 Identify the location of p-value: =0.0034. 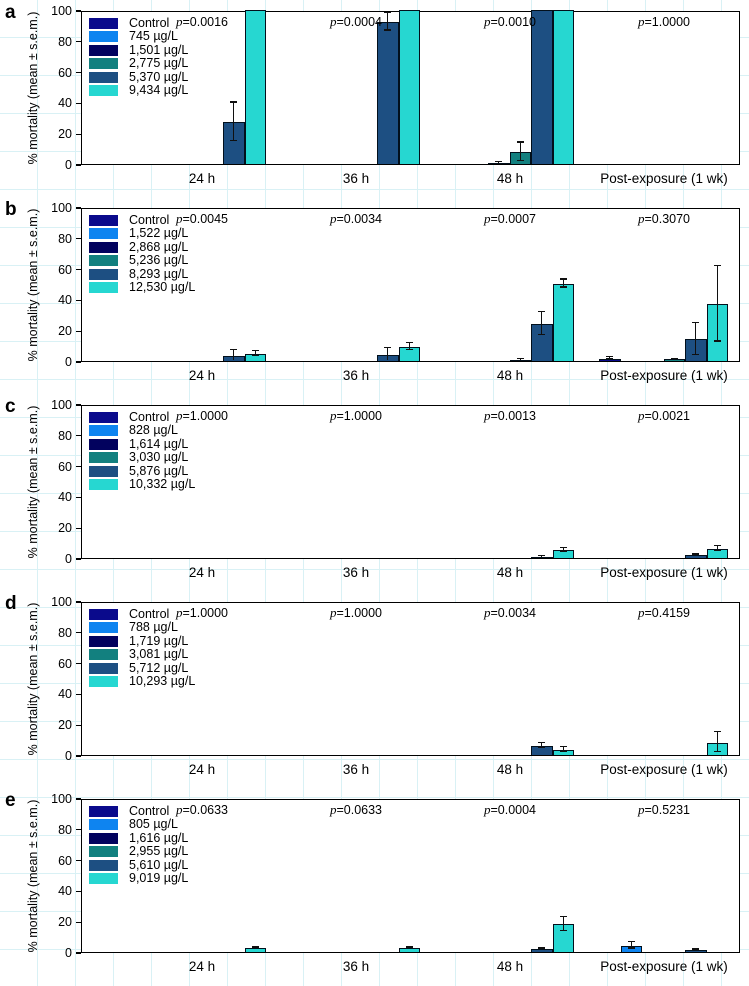
(359, 219).